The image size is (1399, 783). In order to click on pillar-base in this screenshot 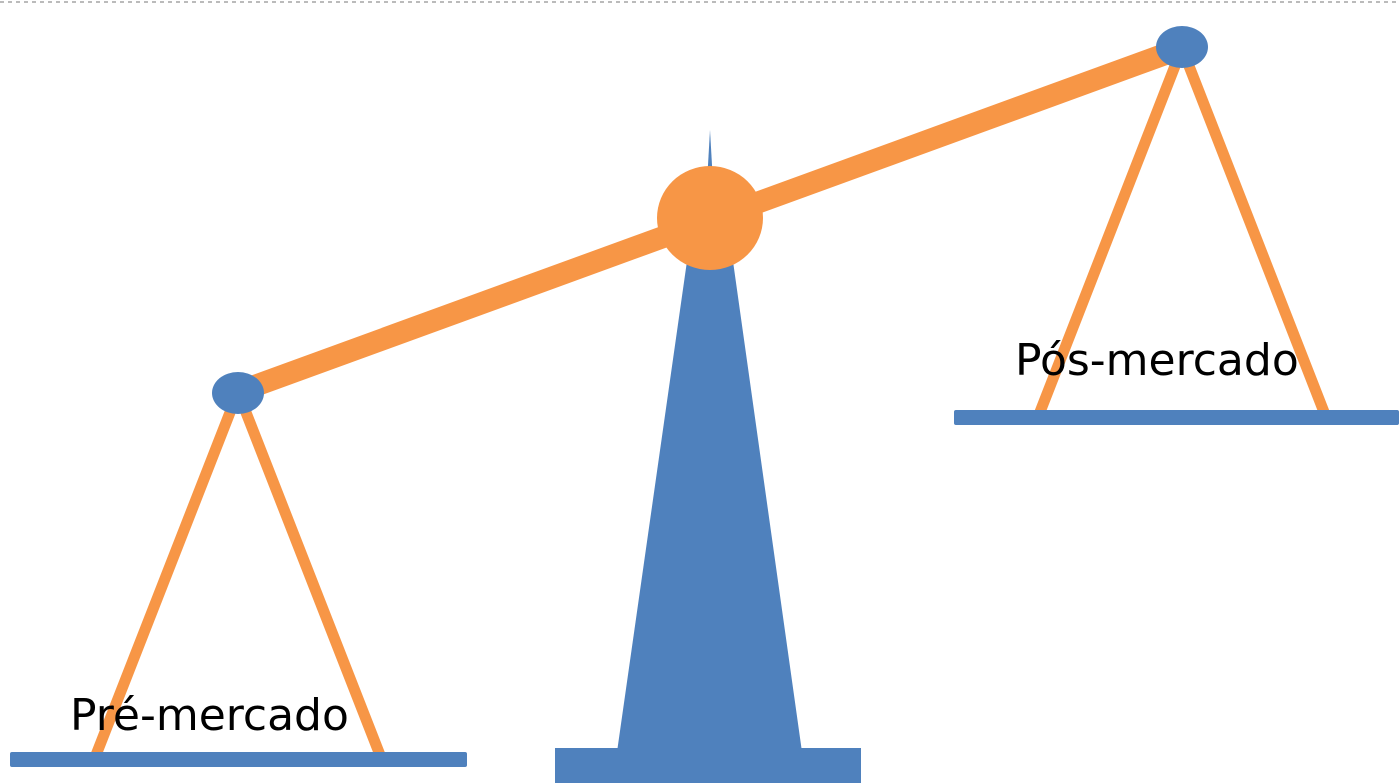, I will do `click(708, 765)`.